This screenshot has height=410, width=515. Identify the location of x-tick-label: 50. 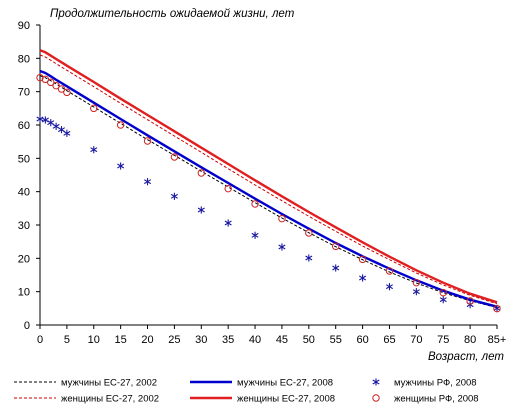
(309, 340).